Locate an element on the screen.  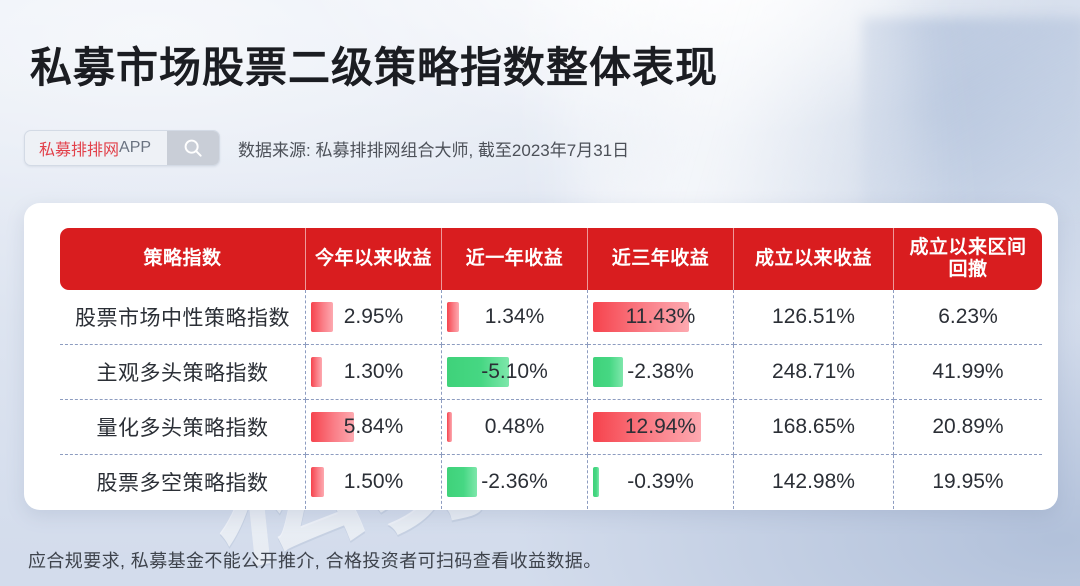
col-header-3y: 近三年收益 is located at coordinates (661, 259).